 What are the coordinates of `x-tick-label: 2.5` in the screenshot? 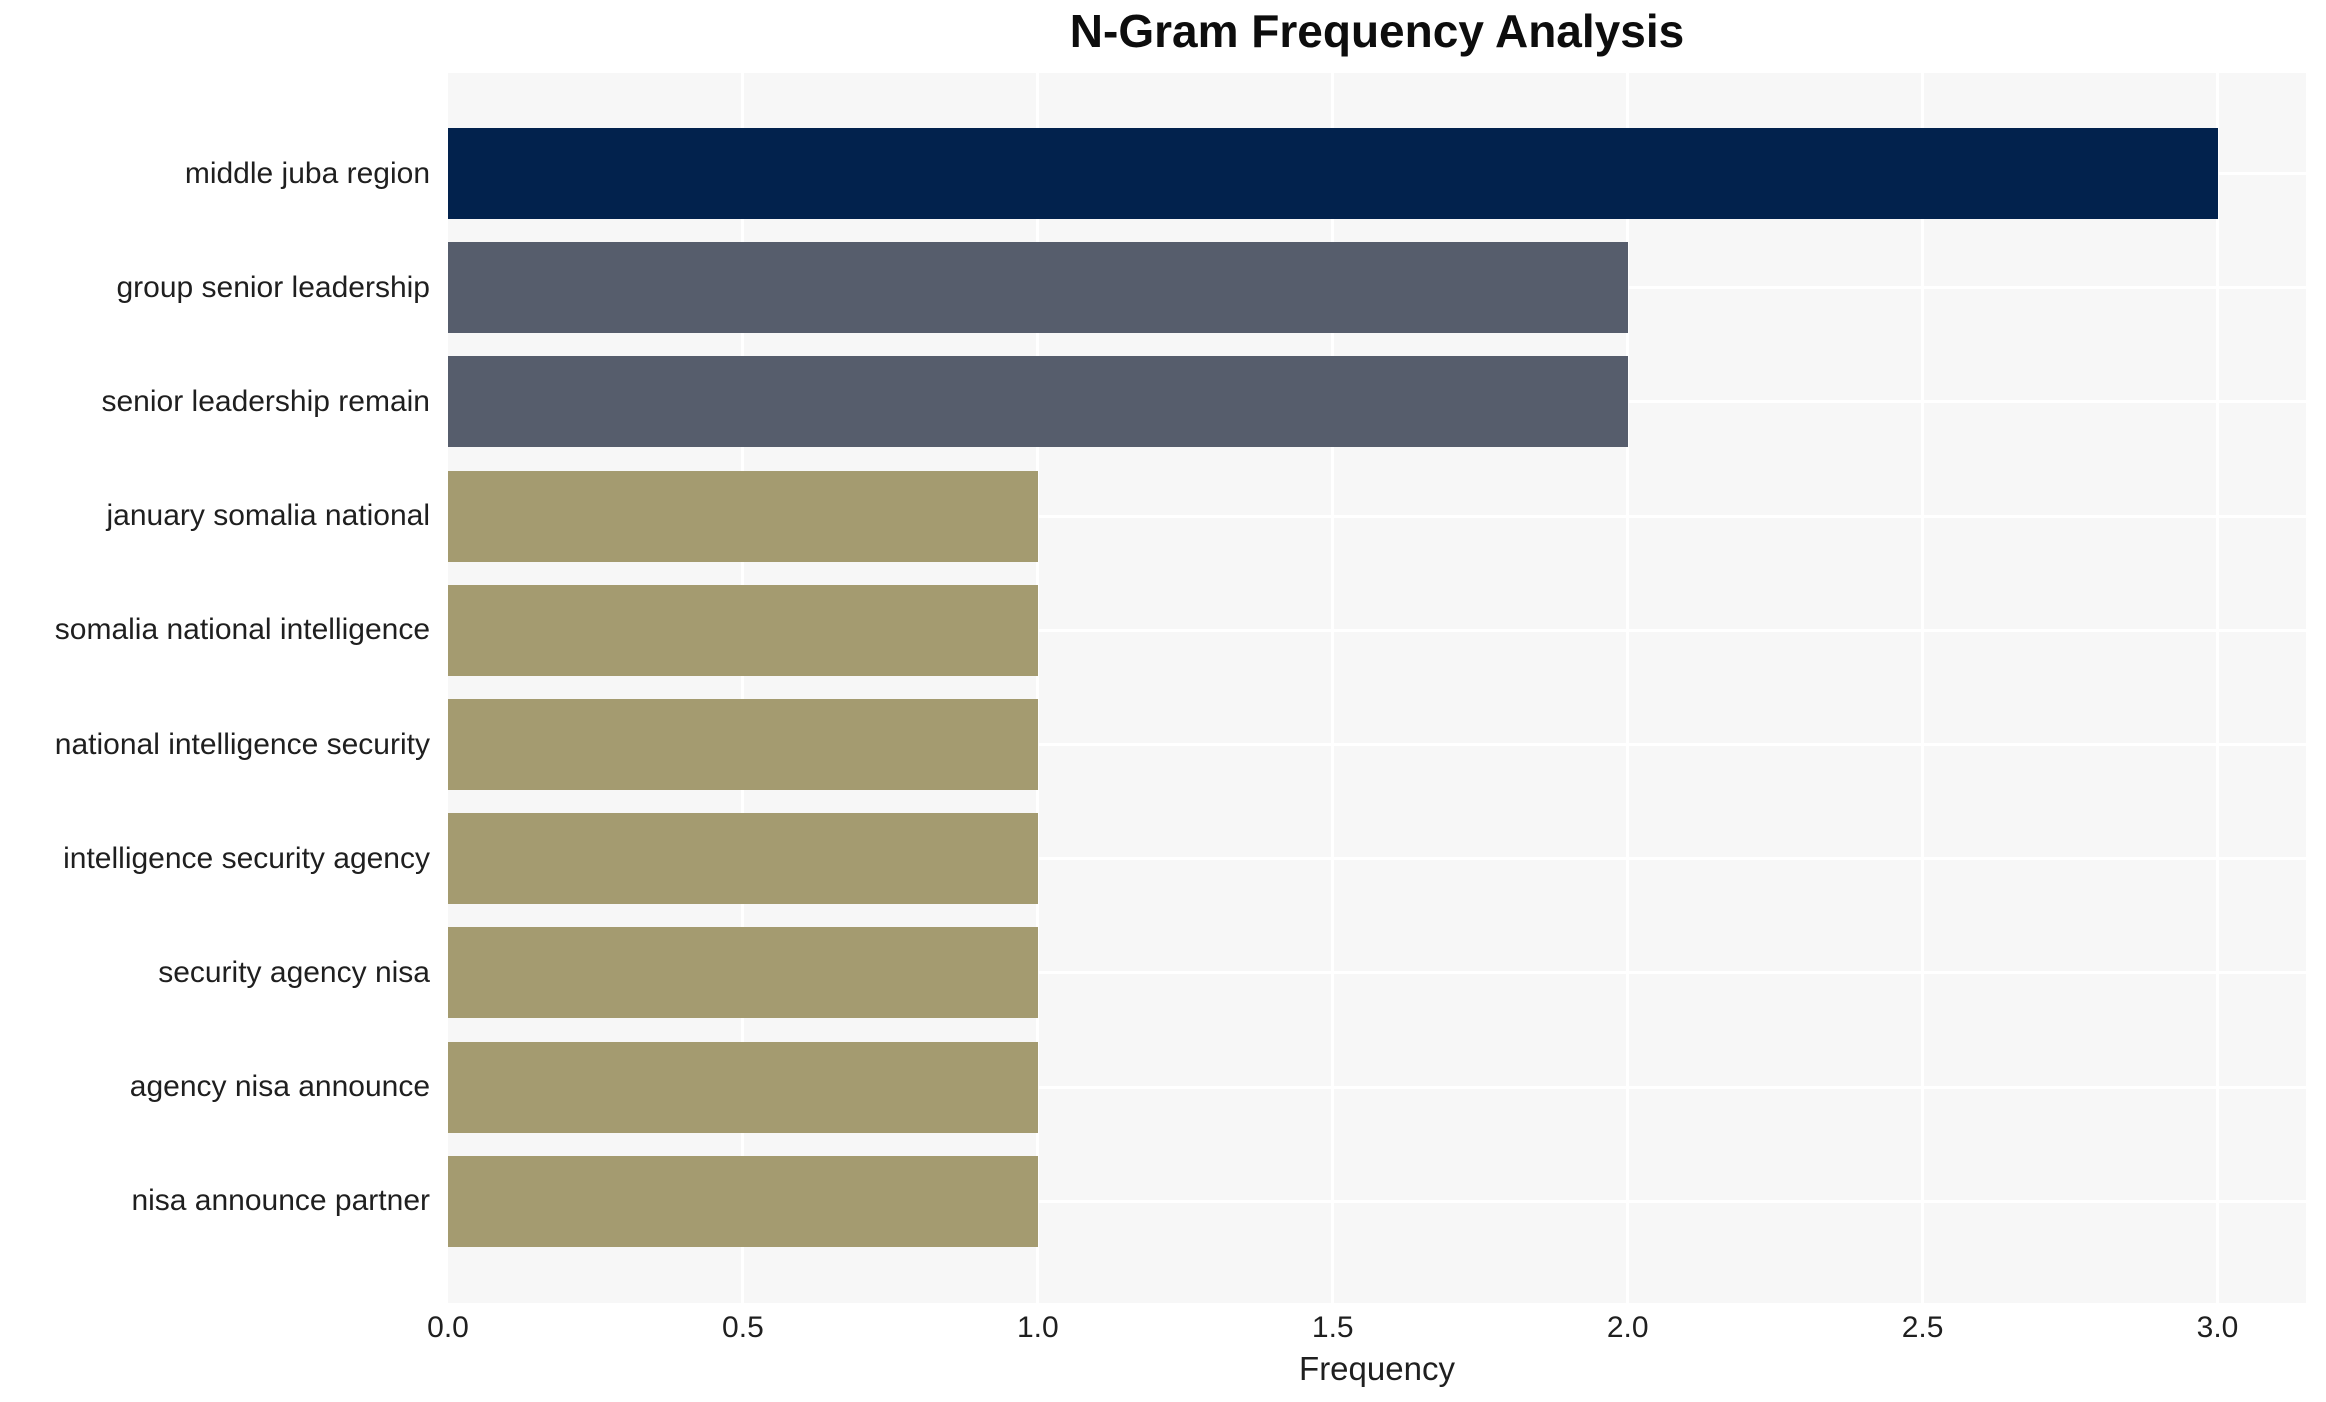 It's located at (1922, 1327).